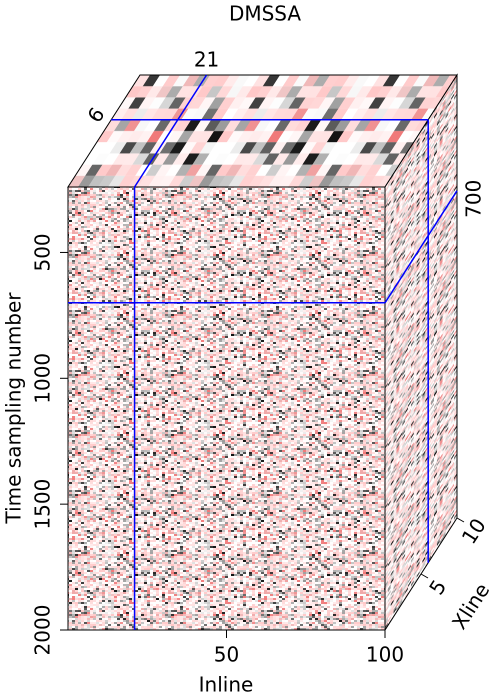 The image size is (493, 700). I want to click on x-tick-label: 50, so click(226, 655).